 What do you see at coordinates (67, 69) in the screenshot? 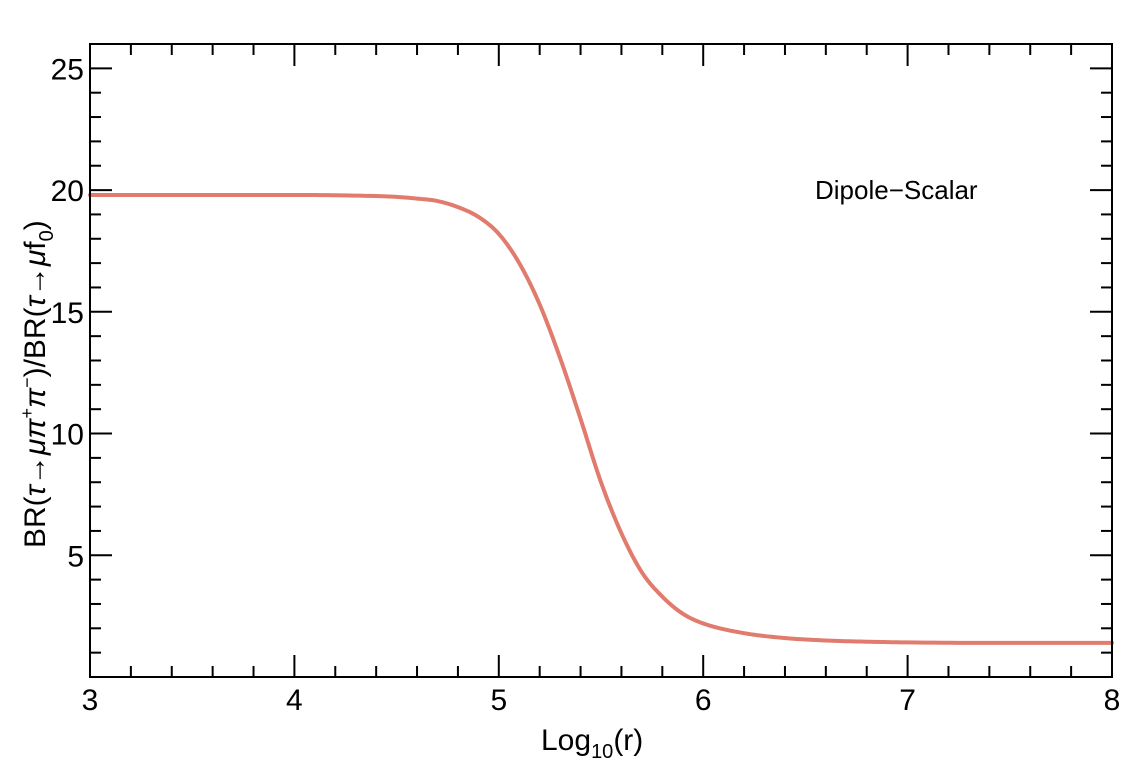
I see `y-tick-label: 25` at bounding box center [67, 69].